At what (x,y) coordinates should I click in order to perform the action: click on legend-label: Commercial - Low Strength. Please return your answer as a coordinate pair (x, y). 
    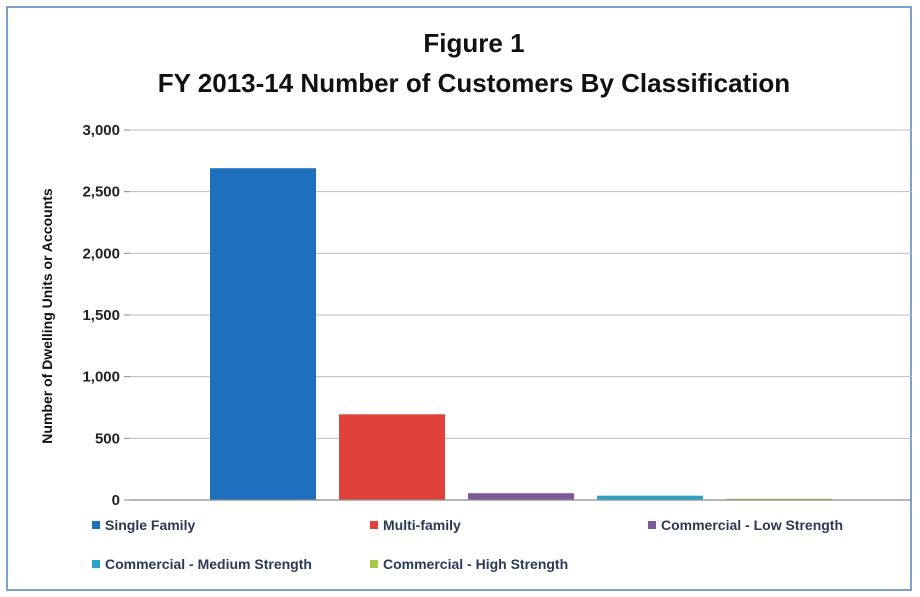
    Looking at the image, I should click on (752, 525).